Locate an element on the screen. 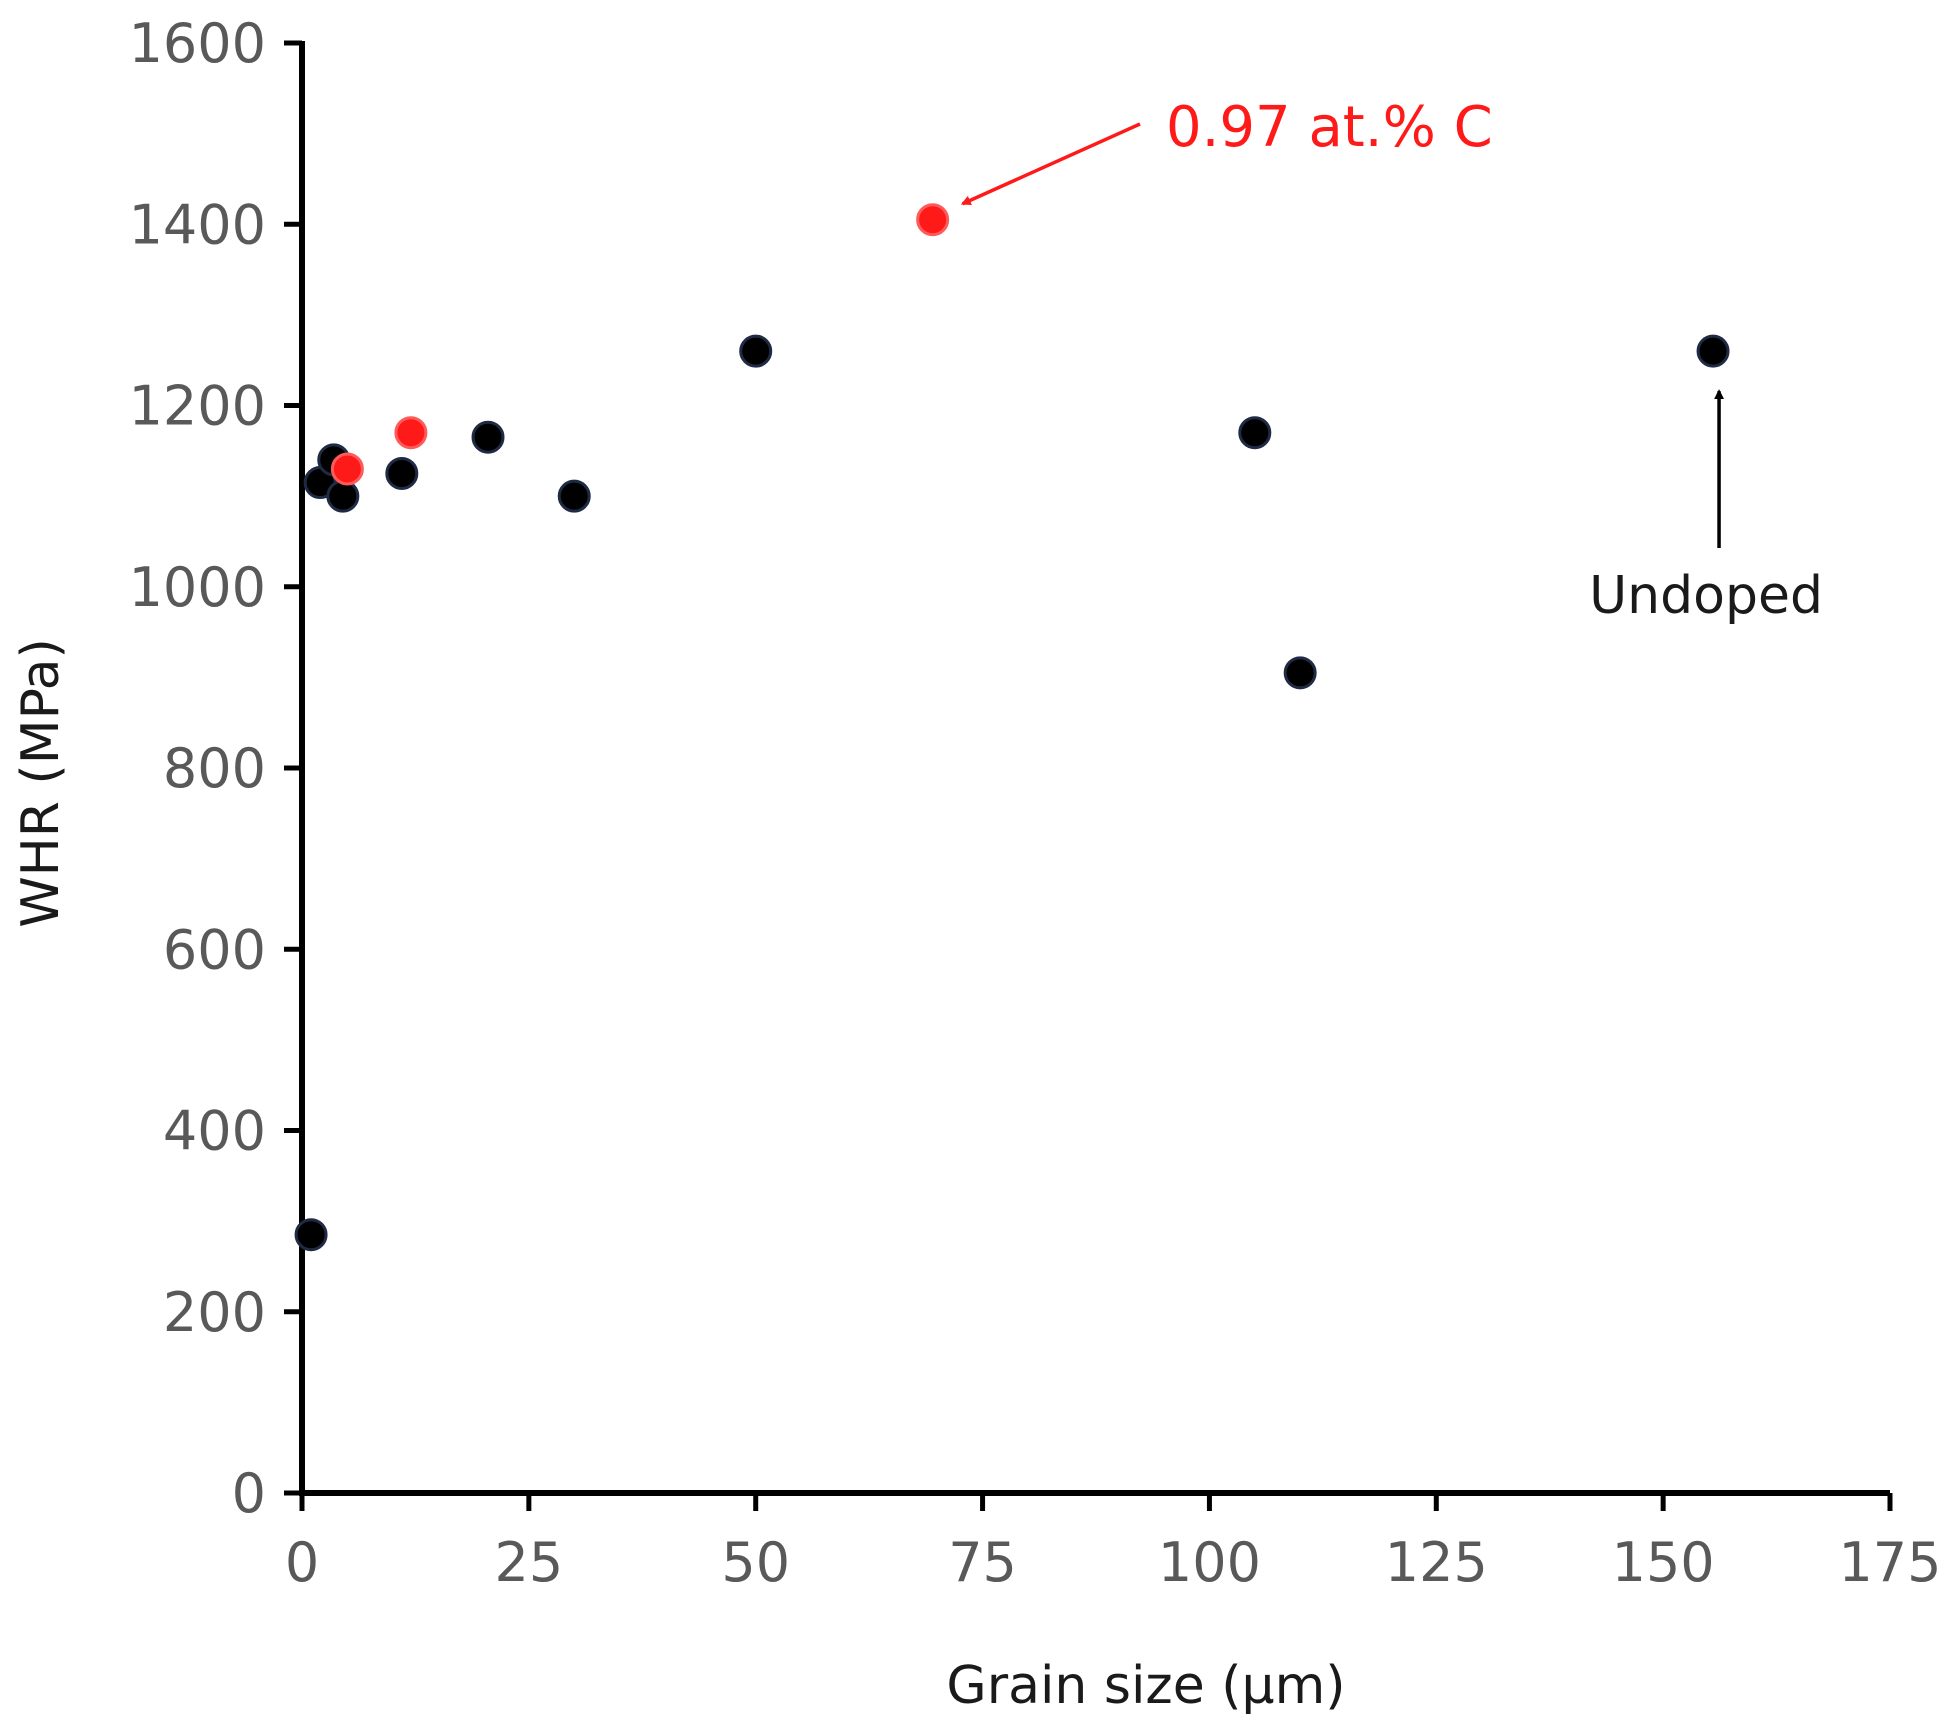  x-axis-label: Grain size (μm) is located at coordinates (1145, 1686).